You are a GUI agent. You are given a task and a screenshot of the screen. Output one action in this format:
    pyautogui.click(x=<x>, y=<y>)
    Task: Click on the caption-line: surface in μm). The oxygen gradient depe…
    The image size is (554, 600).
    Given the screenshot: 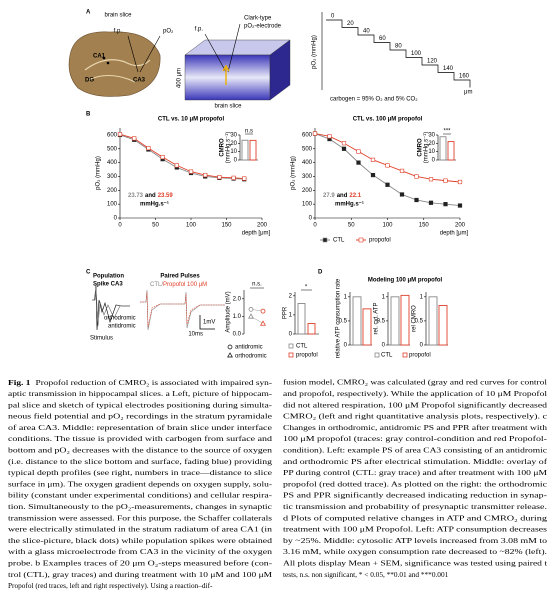 What is the action you would take?
    pyautogui.click(x=140, y=483)
    